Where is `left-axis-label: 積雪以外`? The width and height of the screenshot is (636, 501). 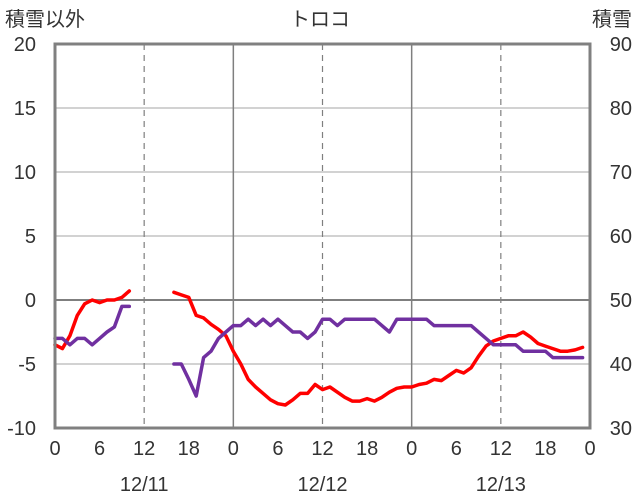 left-axis-label: 積雪以外 is located at coordinates (45, 19).